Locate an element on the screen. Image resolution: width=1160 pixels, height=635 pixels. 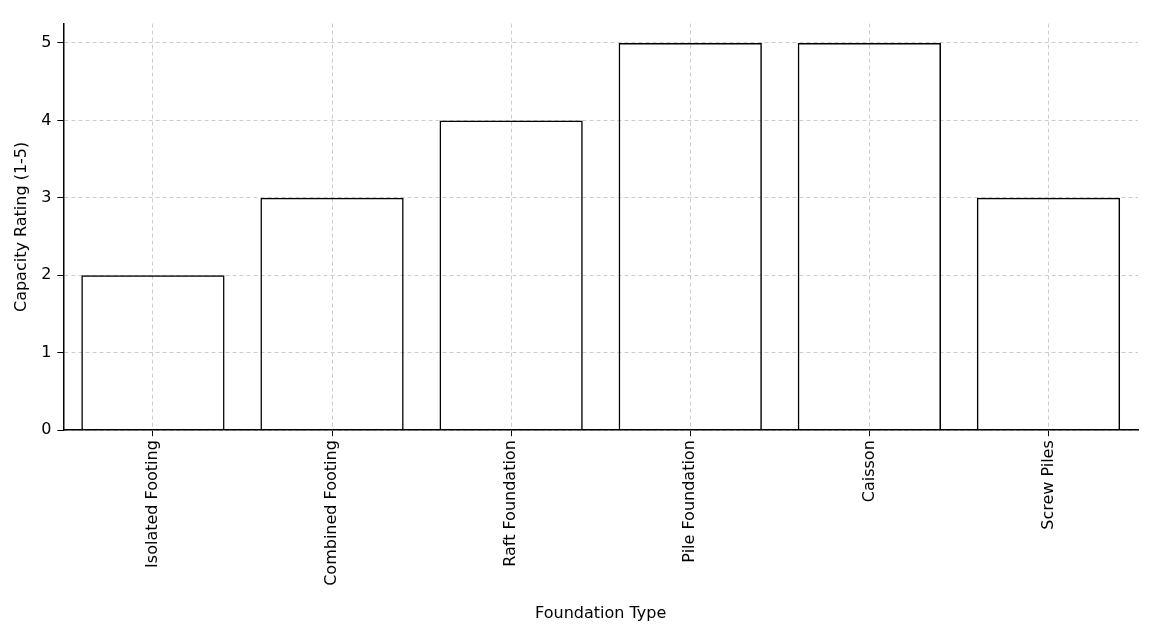
x-tick-label: Pile Foundation is located at coordinates (689, 501).